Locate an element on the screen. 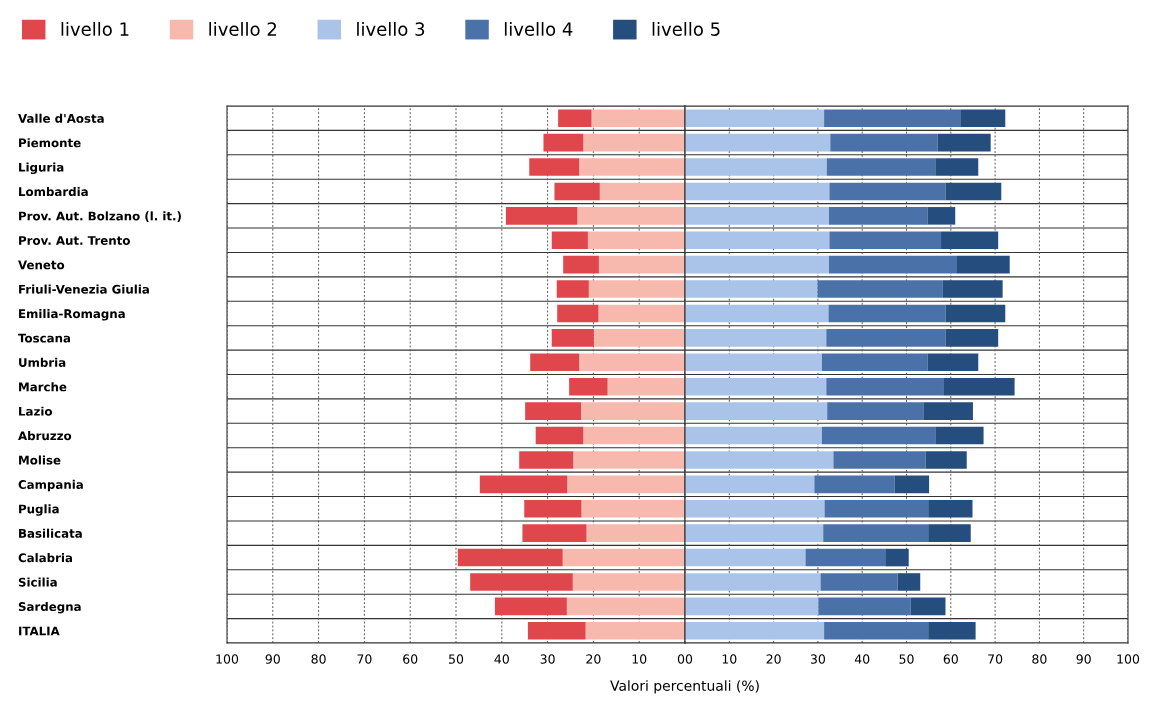 The width and height of the screenshot is (1149, 702). y-tick-label: Lombardia is located at coordinates (53, 191).